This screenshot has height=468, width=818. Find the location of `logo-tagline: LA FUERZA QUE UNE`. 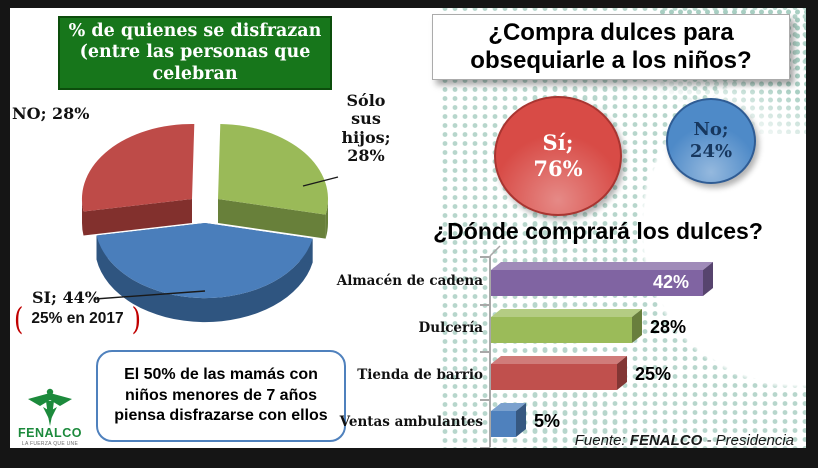

logo-tagline: LA FUERZA QUE UNE is located at coordinates (50, 444).